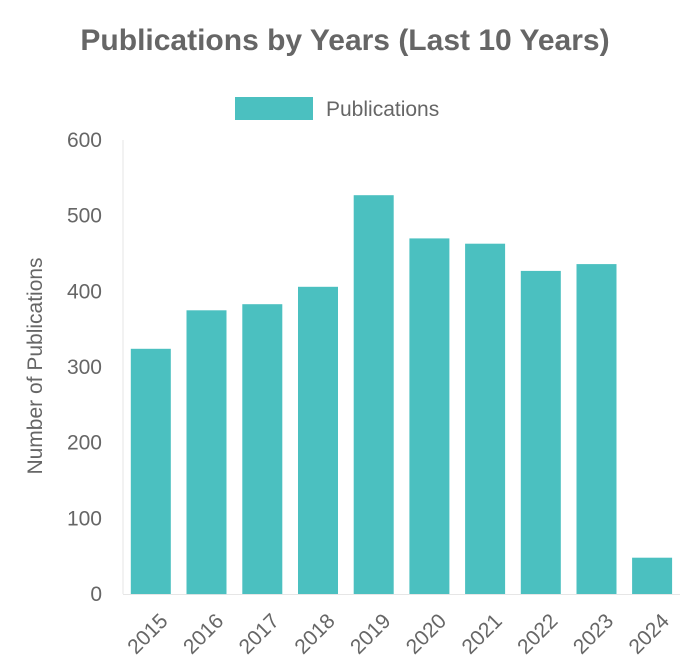  Describe the element at coordinates (652, 575) in the screenshot. I see `bar-2024` at that location.